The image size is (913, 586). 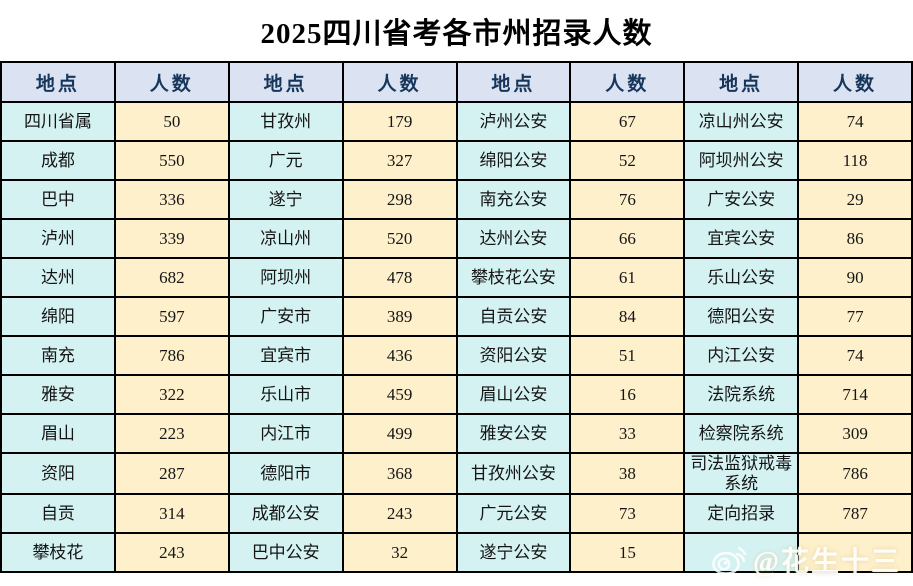 What do you see at coordinates (513, 160) in the screenshot?
I see `location-cell: 绵阳公安` at bounding box center [513, 160].